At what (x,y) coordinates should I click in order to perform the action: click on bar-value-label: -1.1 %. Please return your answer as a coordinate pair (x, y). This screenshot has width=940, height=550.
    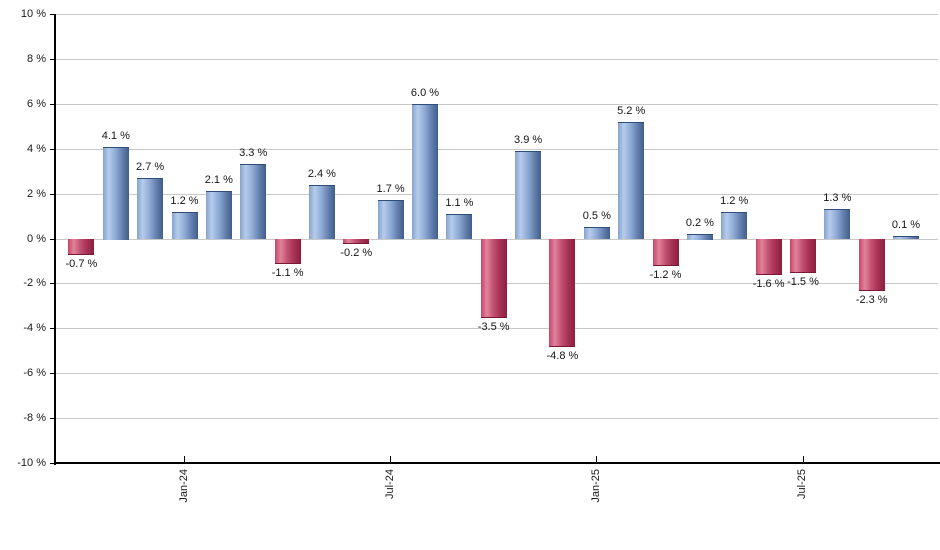
    Looking at the image, I should click on (287, 273).